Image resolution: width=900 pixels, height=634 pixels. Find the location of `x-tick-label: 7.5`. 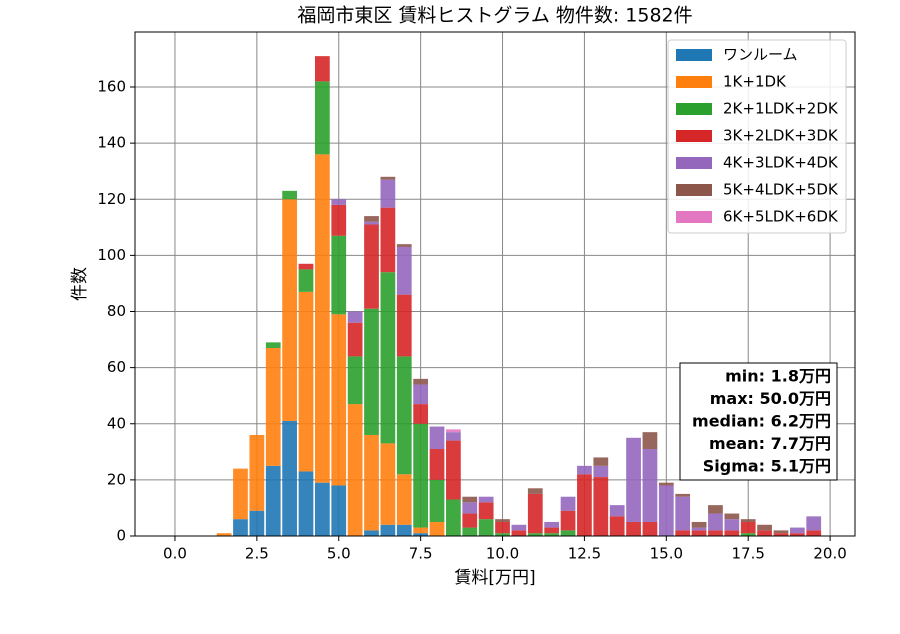

x-tick-label: 7.5 is located at coordinates (421, 554).